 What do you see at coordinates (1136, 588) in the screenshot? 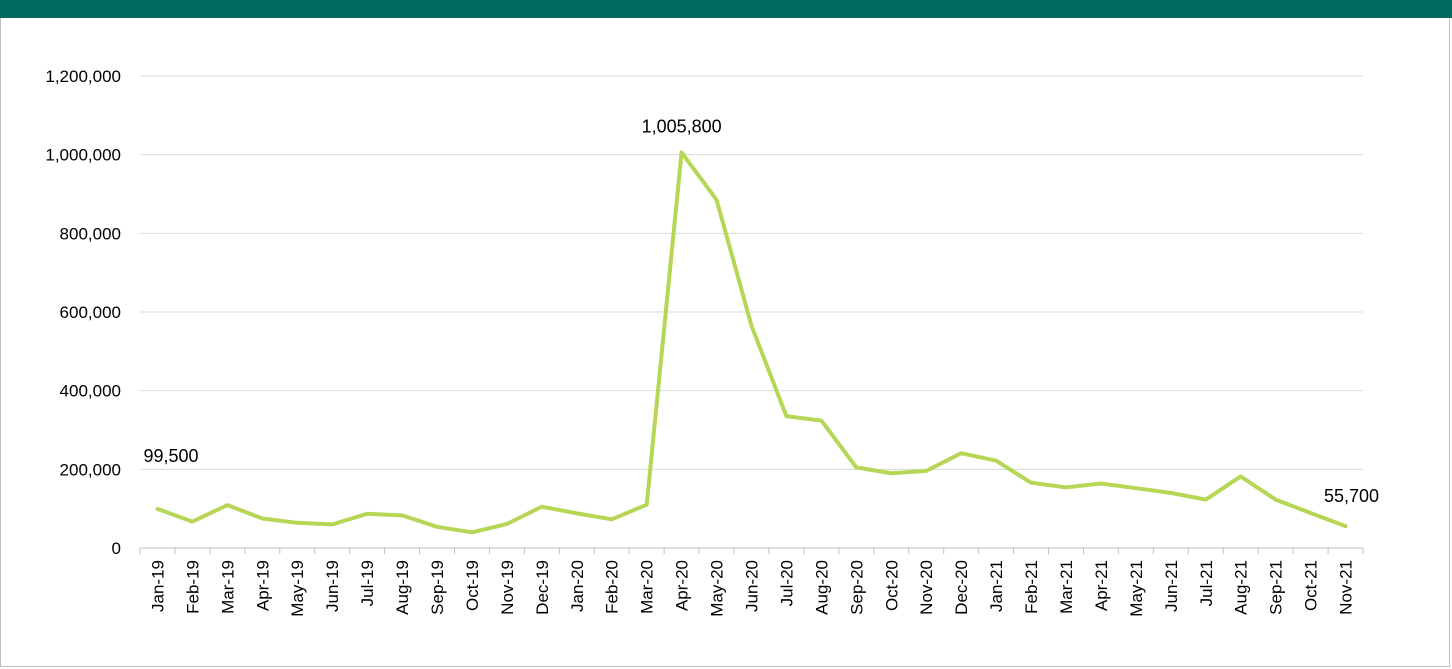
I see `x-tick-label: May-21` at bounding box center [1136, 588].